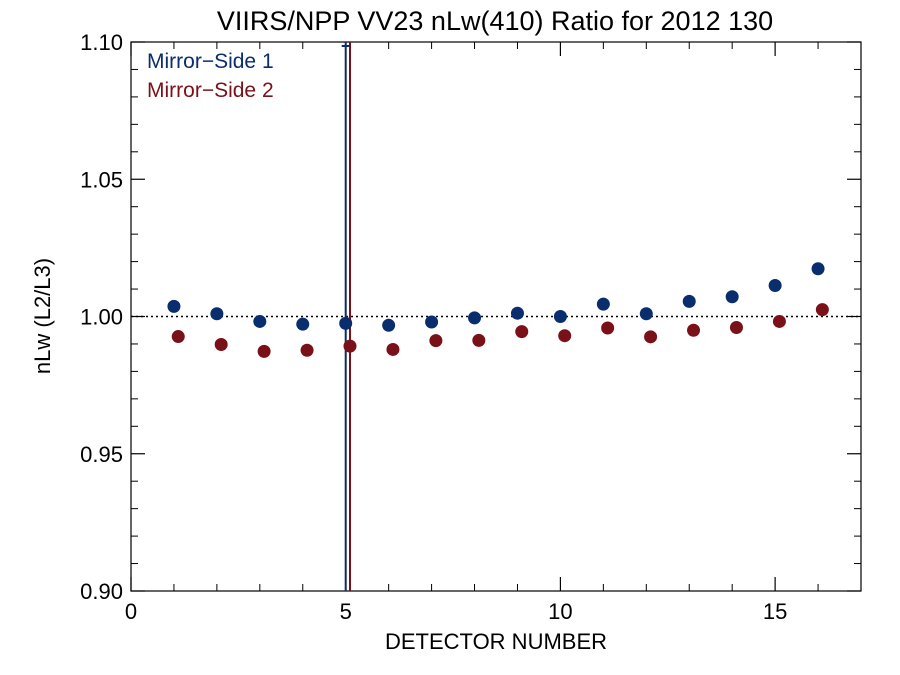 Image resolution: width=900 pixels, height=675 pixels. Describe the element at coordinates (101, 454) in the screenshot. I see `y-tick-label: 0.95` at that location.